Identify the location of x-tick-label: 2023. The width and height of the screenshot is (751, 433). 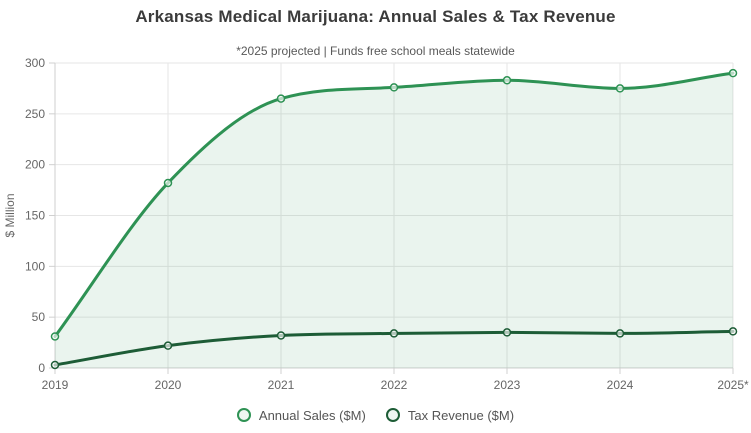
(507, 385).